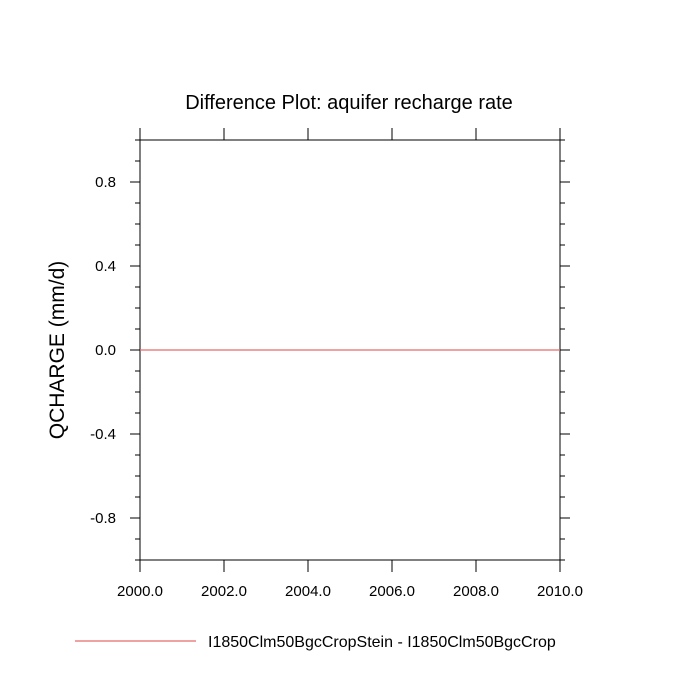 Image resolution: width=700 pixels, height=700 pixels. What do you see at coordinates (103, 434) in the screenshot?
I see `y-tick-label: -0.4` at bounding box center [103, 434].